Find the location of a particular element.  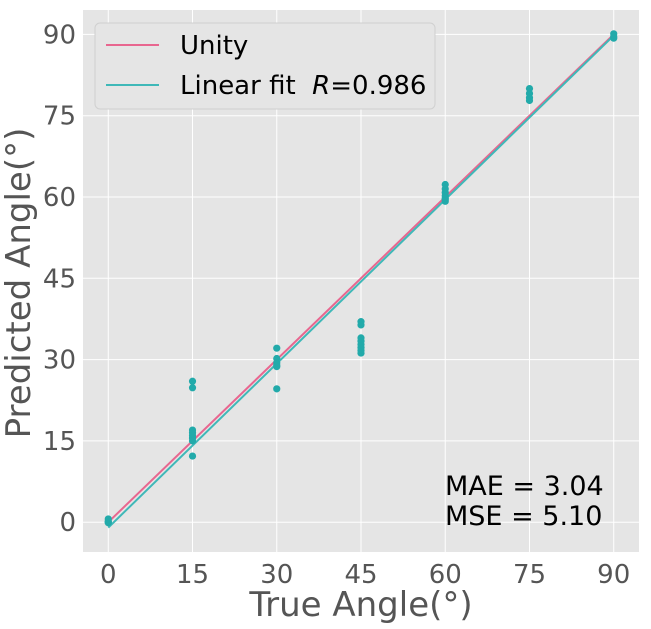

x-tick-labels: 0 15 30 45 60 75 90 is located at coordinates (365, 575).